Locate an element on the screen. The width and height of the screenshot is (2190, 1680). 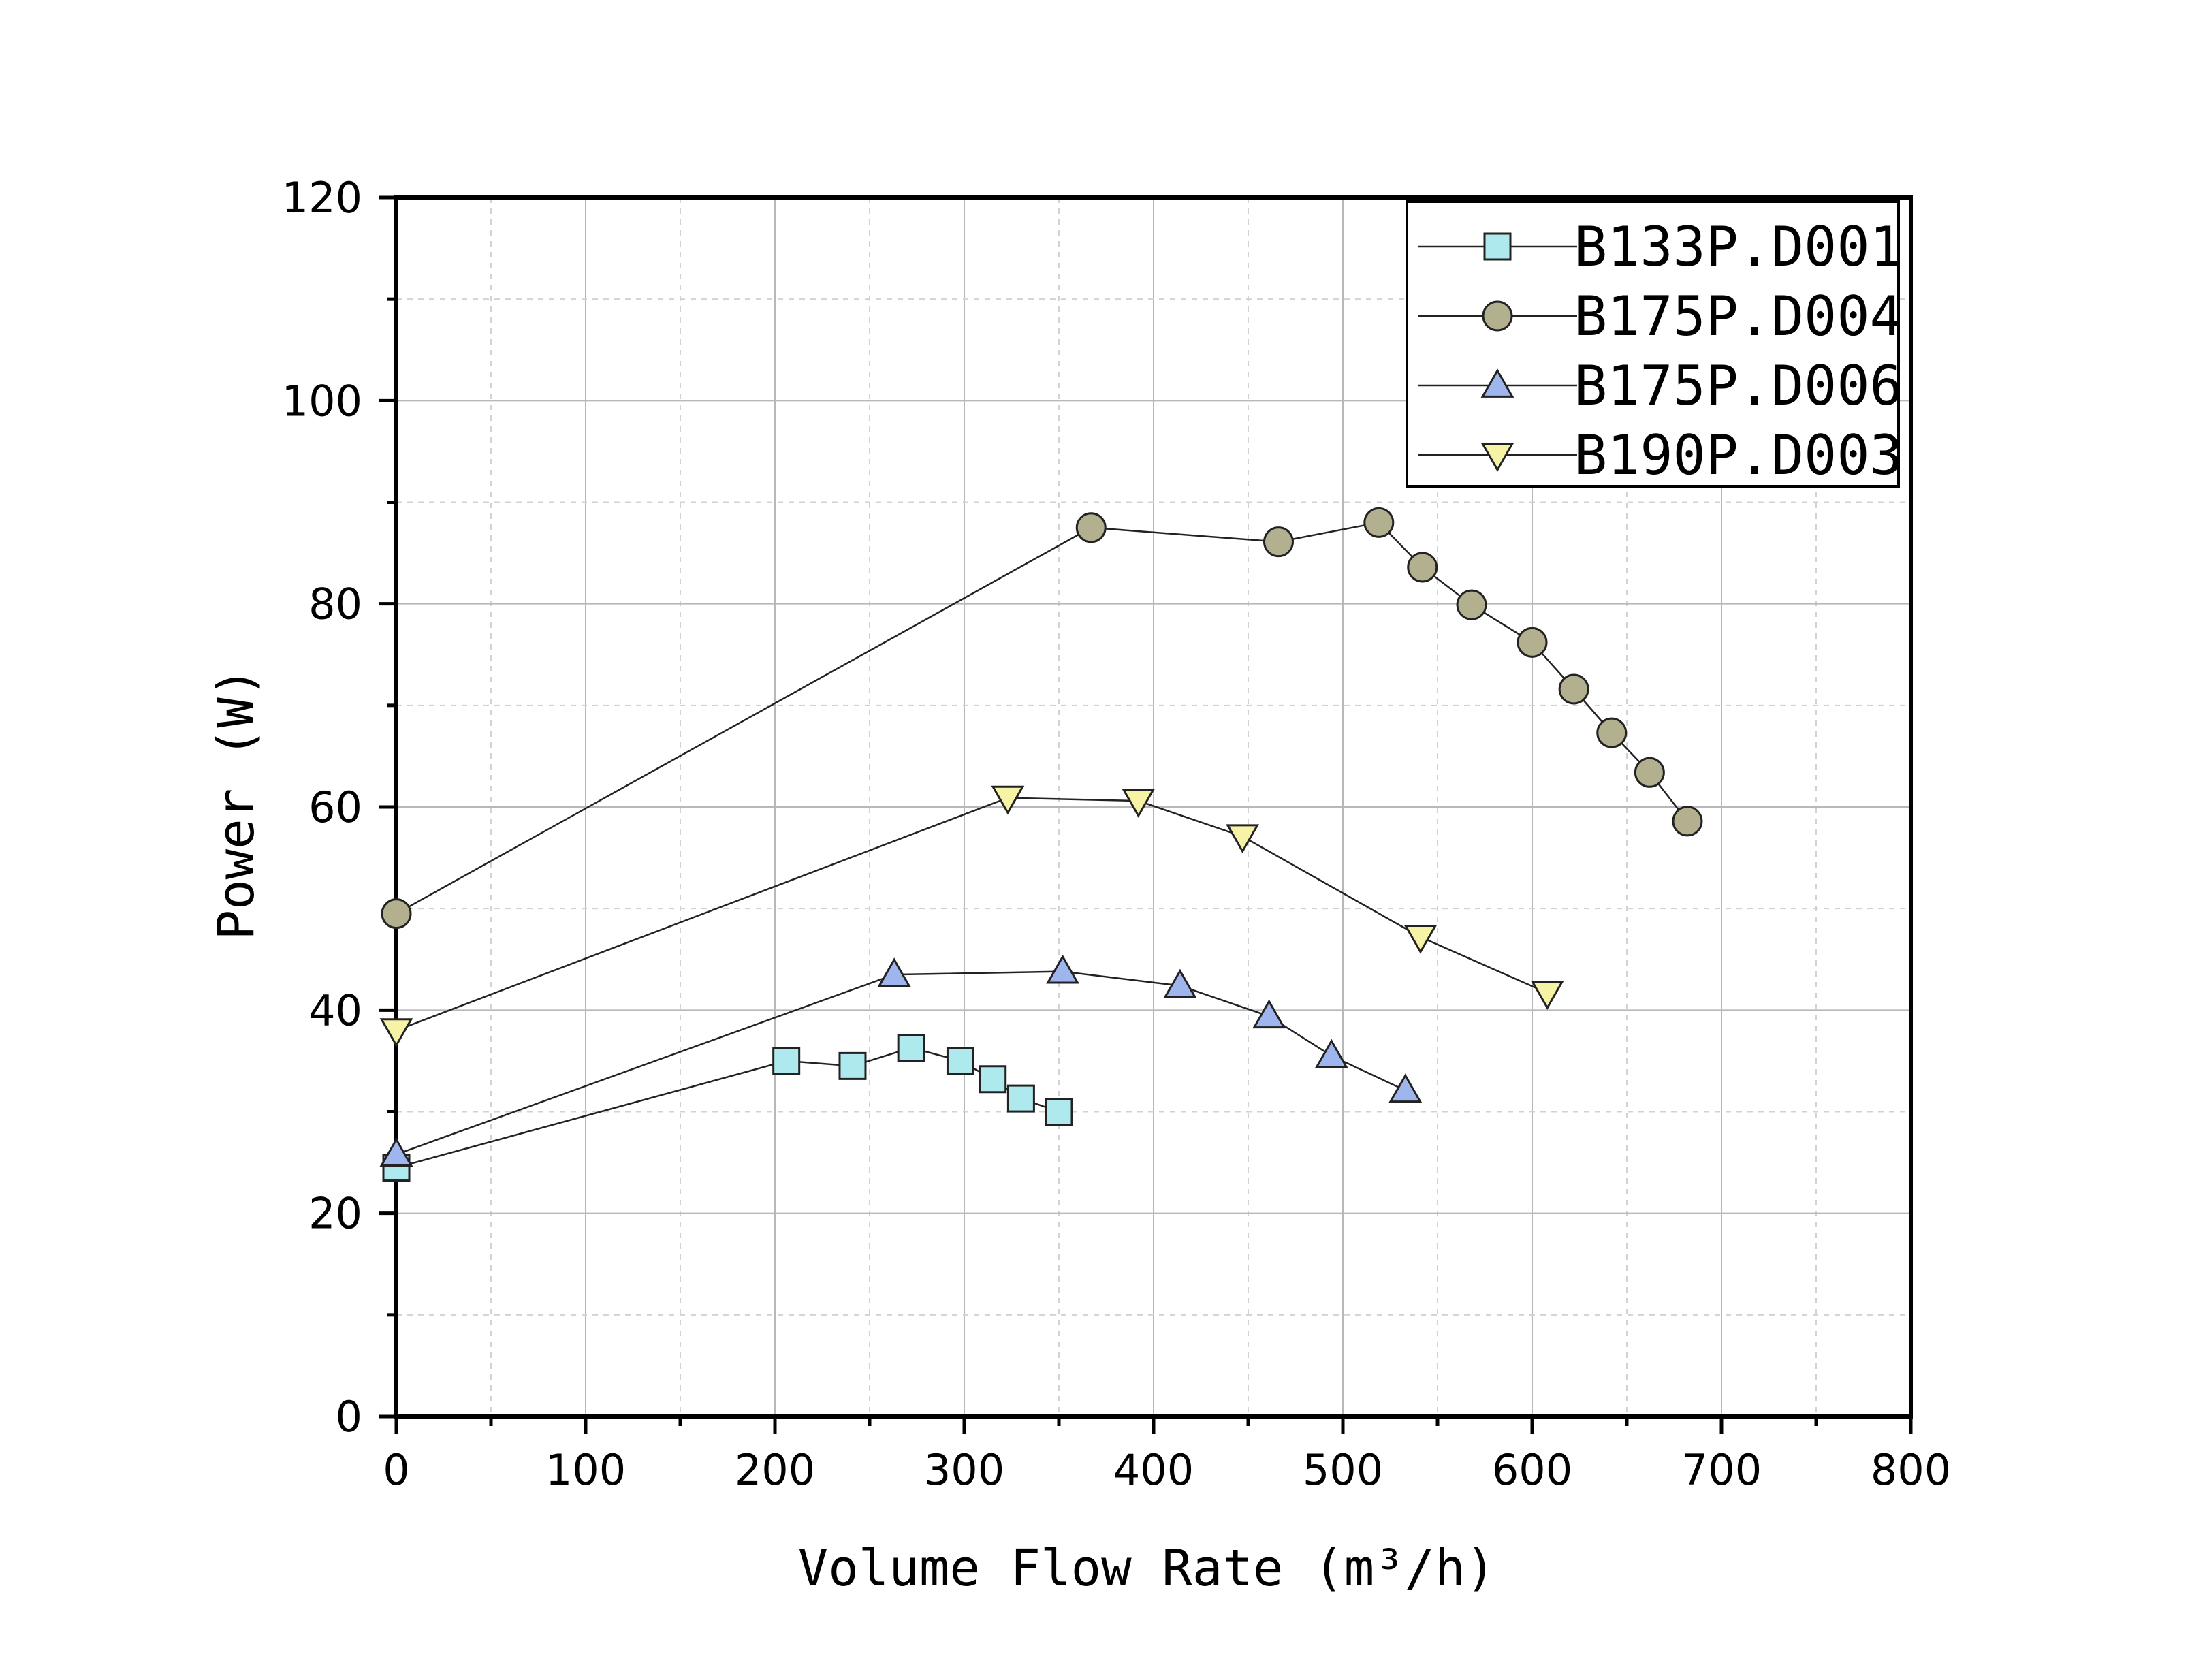
y-tick-label: 120 is located at coordinates (322, 198).